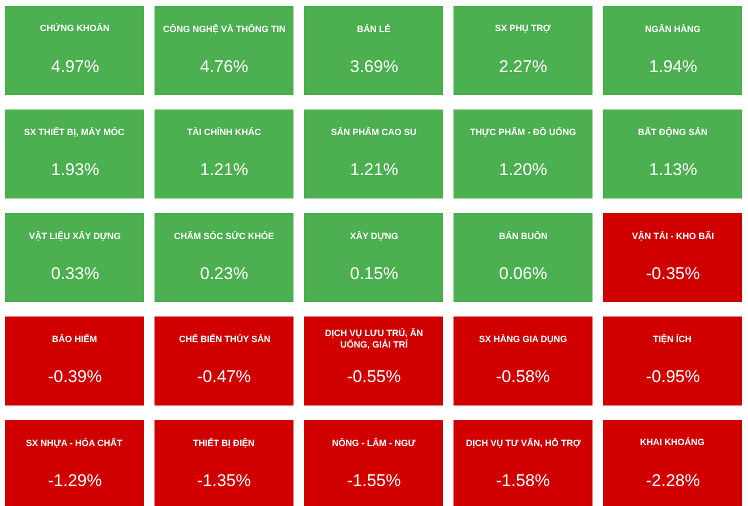 This screenshot has width=748, height=506. What do you see at coordinates (75, 169) in the screenshot?
I see `data-label: 1.93%` at bounding box center [75, 169].